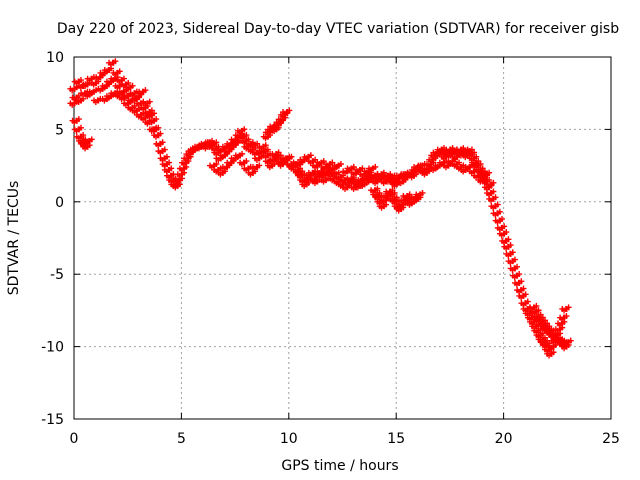 The height and width of the screenshot is (480, 640). What do you see at coordinates (57, 275) in the screenshot?
I see `y-tick-label: -5` at bounding box center [57, 275].